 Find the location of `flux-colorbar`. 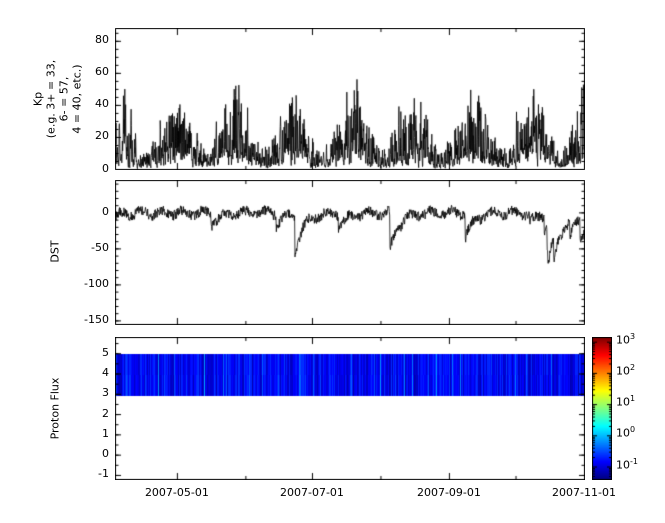

flux-colorbar is located at coordinates (602, 408).